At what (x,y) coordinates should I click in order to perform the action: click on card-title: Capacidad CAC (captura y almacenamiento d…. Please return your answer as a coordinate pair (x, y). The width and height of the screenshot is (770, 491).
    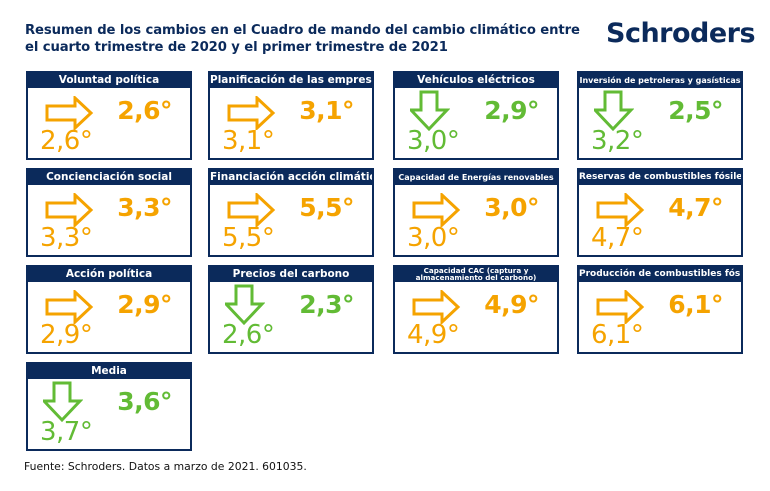
    Looking at the image, I should click on (476, 274).